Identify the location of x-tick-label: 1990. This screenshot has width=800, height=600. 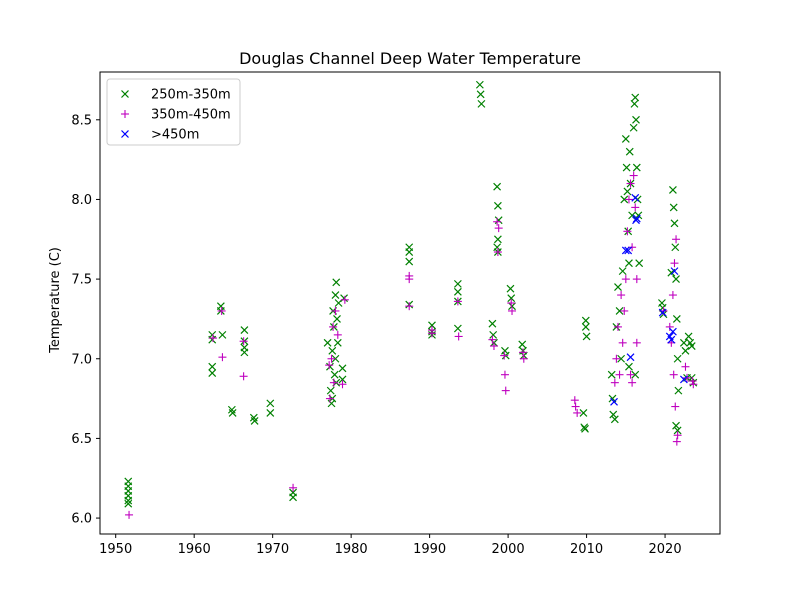
(429, 549).